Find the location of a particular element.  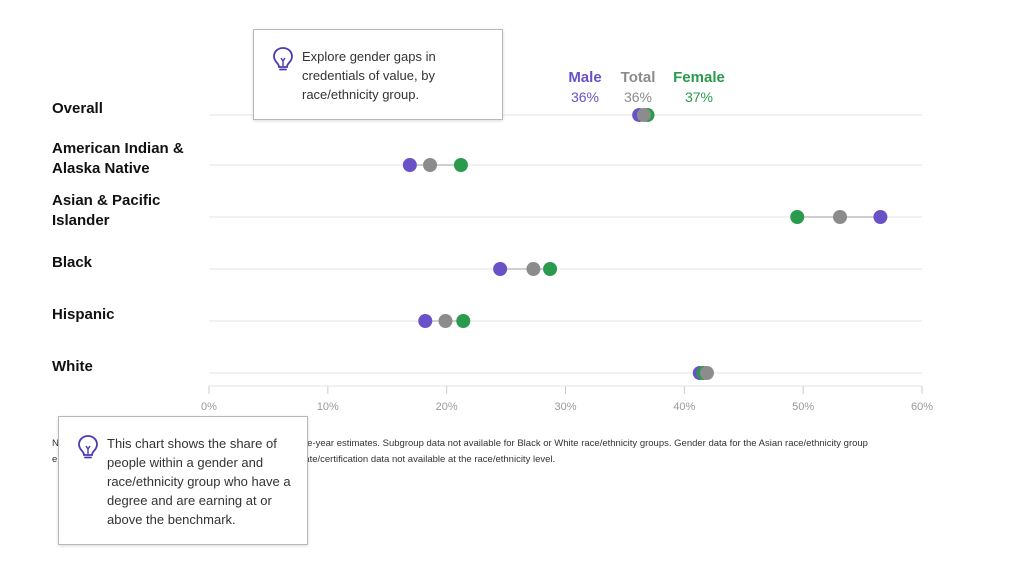

x-tick-label: 60% is located at coordinates (922, 407).